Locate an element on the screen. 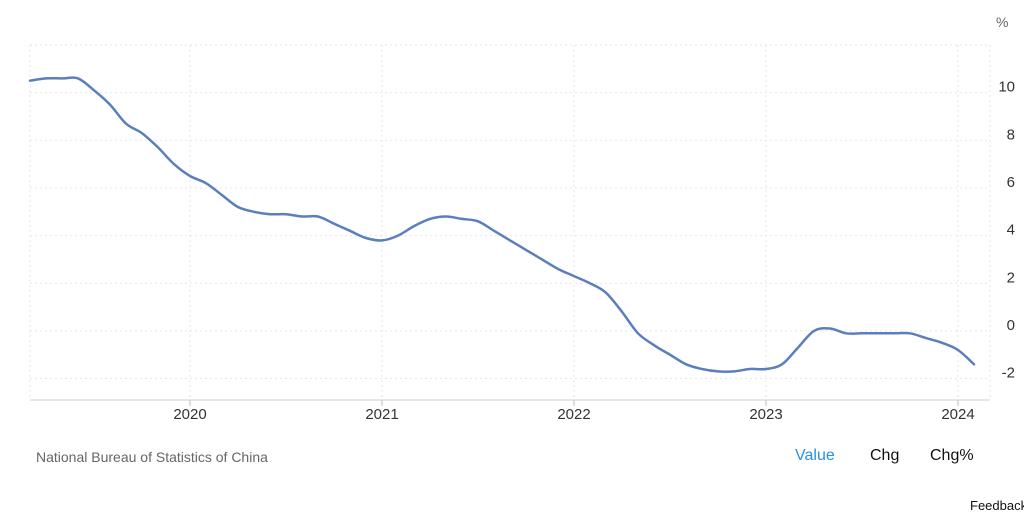  tab-chg-percent: Chg% is located at coordinates (952, 455).